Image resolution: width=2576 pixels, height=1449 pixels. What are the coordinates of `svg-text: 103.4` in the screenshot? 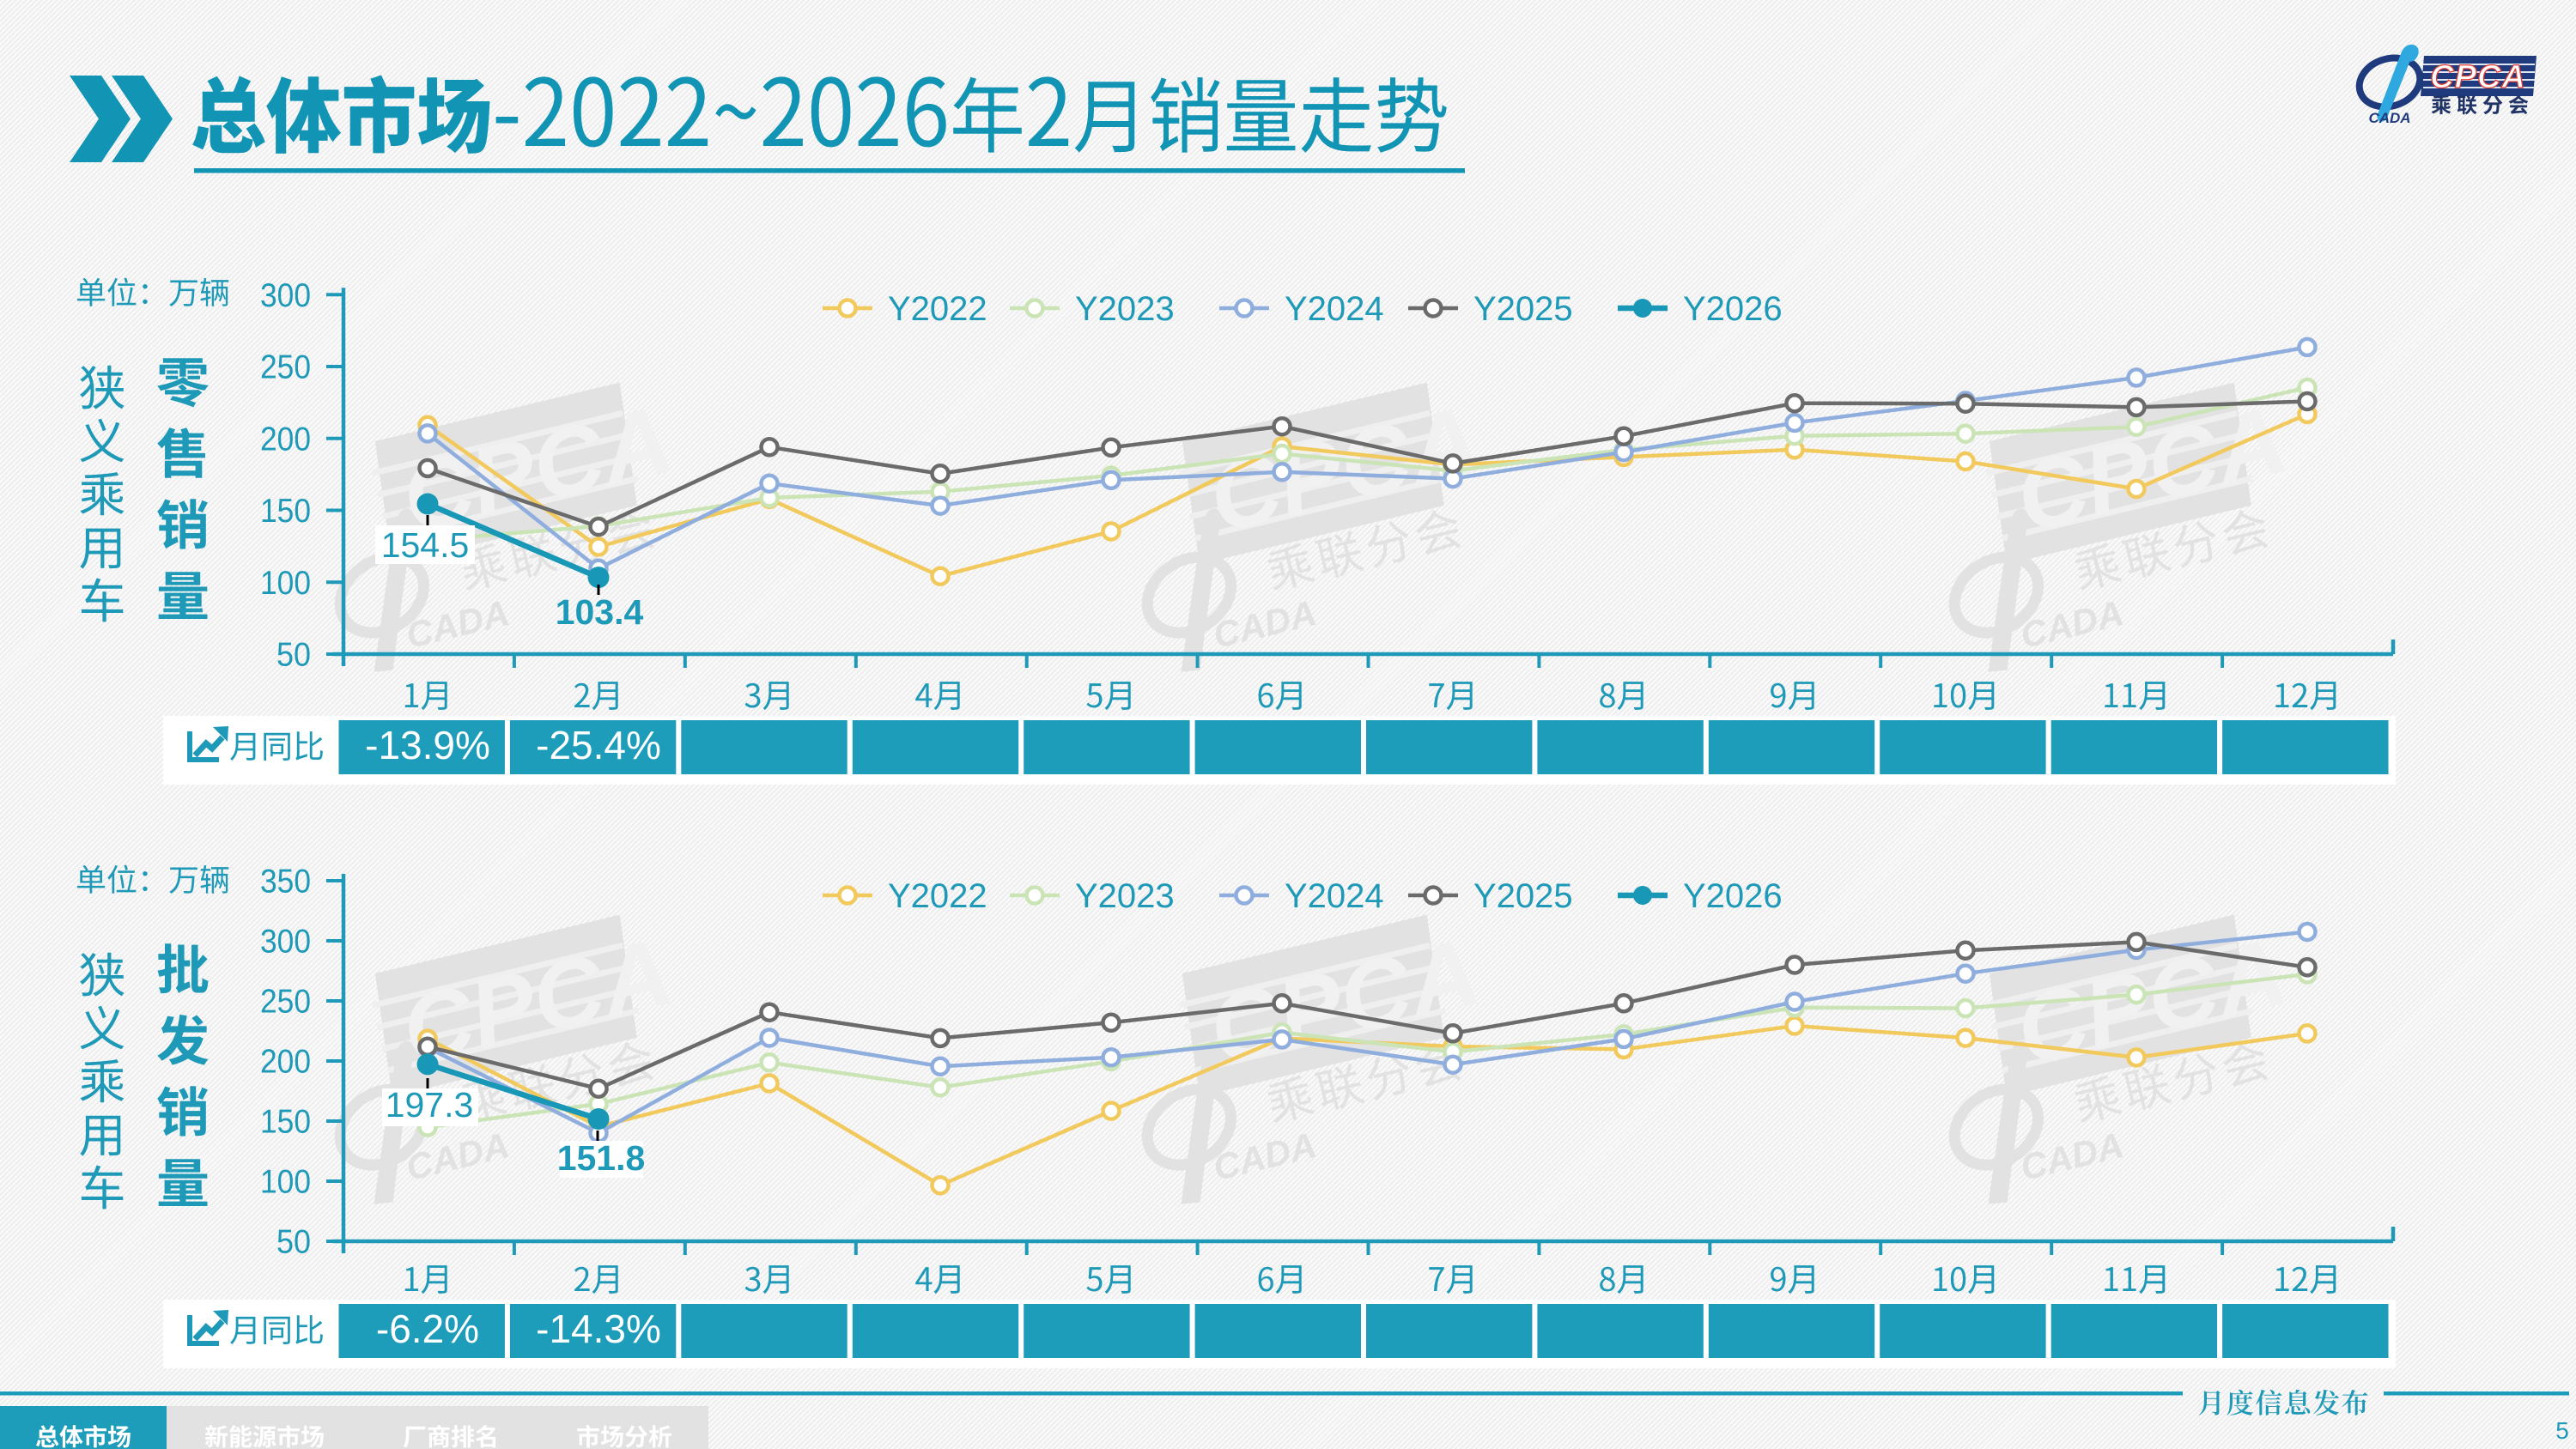 It's located at (600, 612).